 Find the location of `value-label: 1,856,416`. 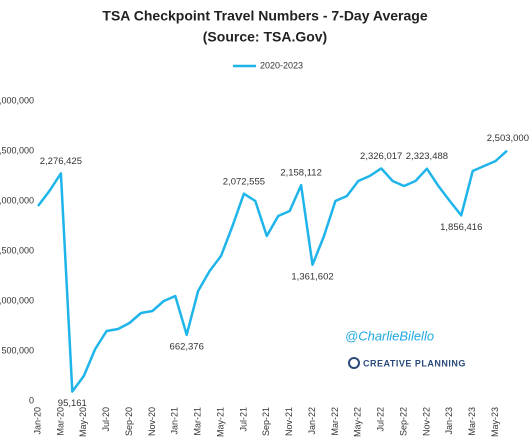

value-label: 1,856,416 is located at coordinates (461, 227).